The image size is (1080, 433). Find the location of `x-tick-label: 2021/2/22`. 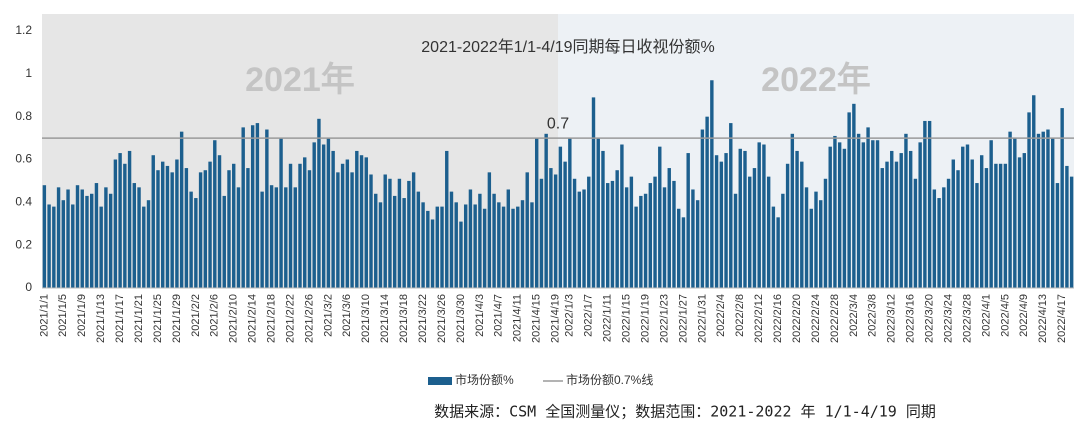

x-tick-label: 2021/2/22 is located at coordinates (290, 318).